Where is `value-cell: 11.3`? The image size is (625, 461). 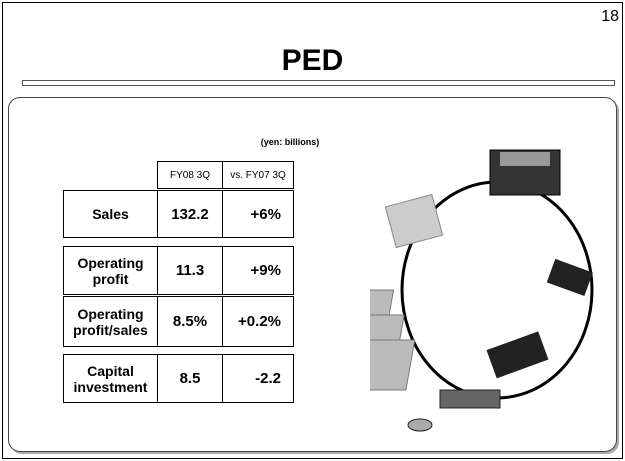 value-cell: 11.3 is located at coordinates (190, 270).